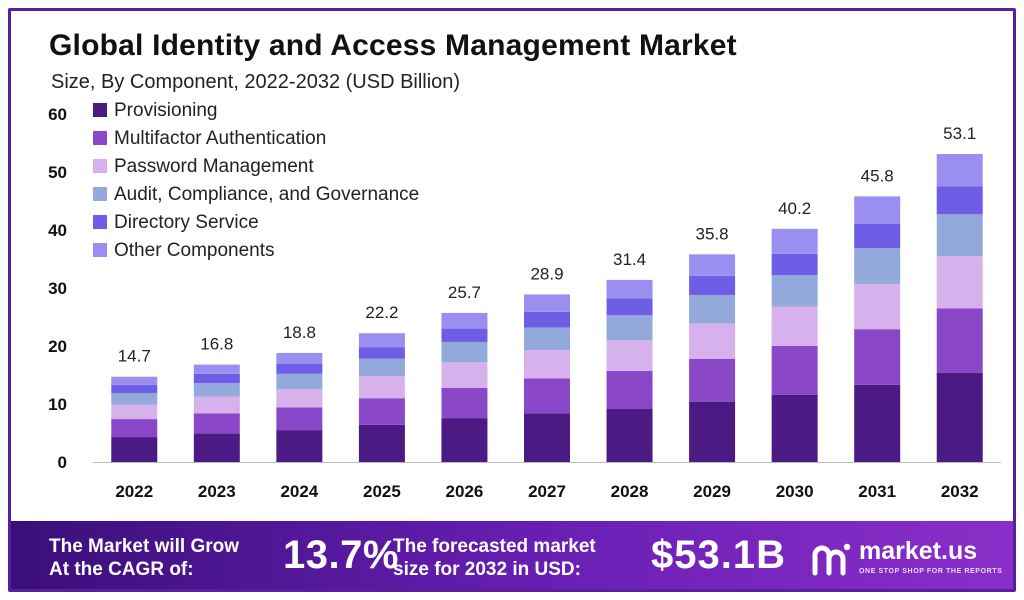  I want to click on x-tick-label: 2028, so click(630, 491).